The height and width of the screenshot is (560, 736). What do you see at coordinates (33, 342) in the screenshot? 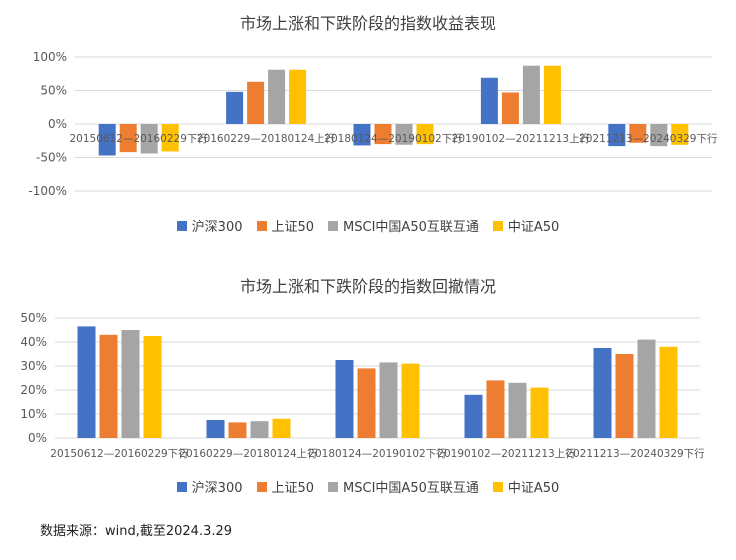
I see `y-tick-label: 40%` at bounding box center [33, 342].